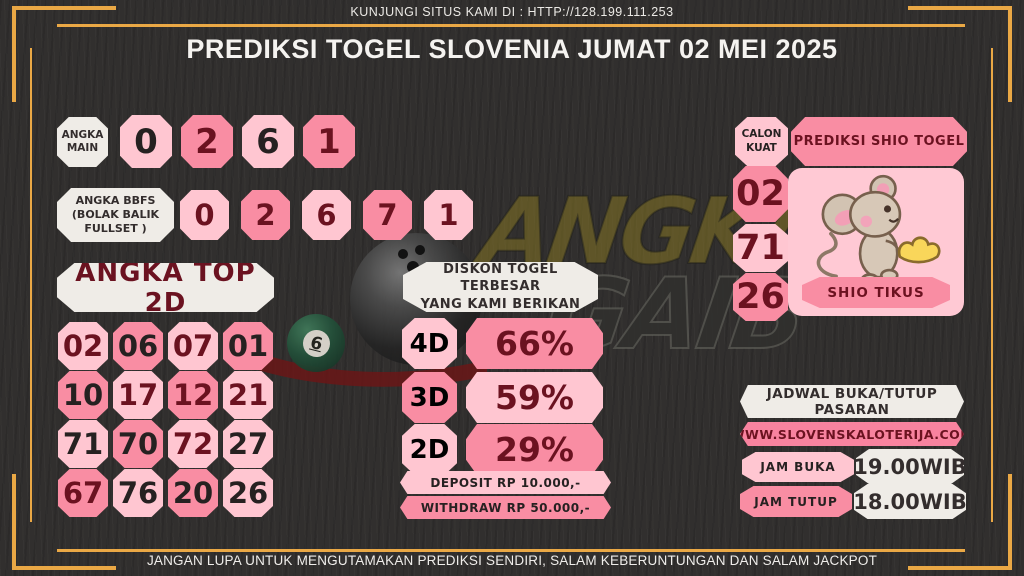 The width and height of the screenshot is (1024, 576). I want to click on jam-tutup-label: JAM TUTUP, so click(796, 501).